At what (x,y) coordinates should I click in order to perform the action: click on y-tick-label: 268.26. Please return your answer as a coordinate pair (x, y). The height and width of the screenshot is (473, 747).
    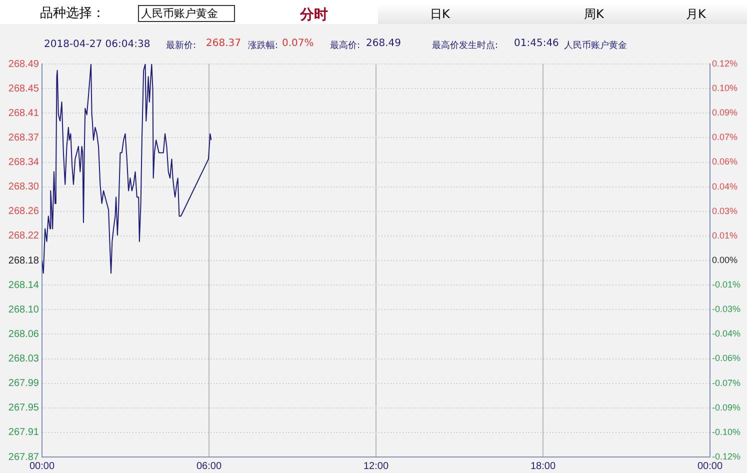
    Looking at the image, I should click on (24, 212).